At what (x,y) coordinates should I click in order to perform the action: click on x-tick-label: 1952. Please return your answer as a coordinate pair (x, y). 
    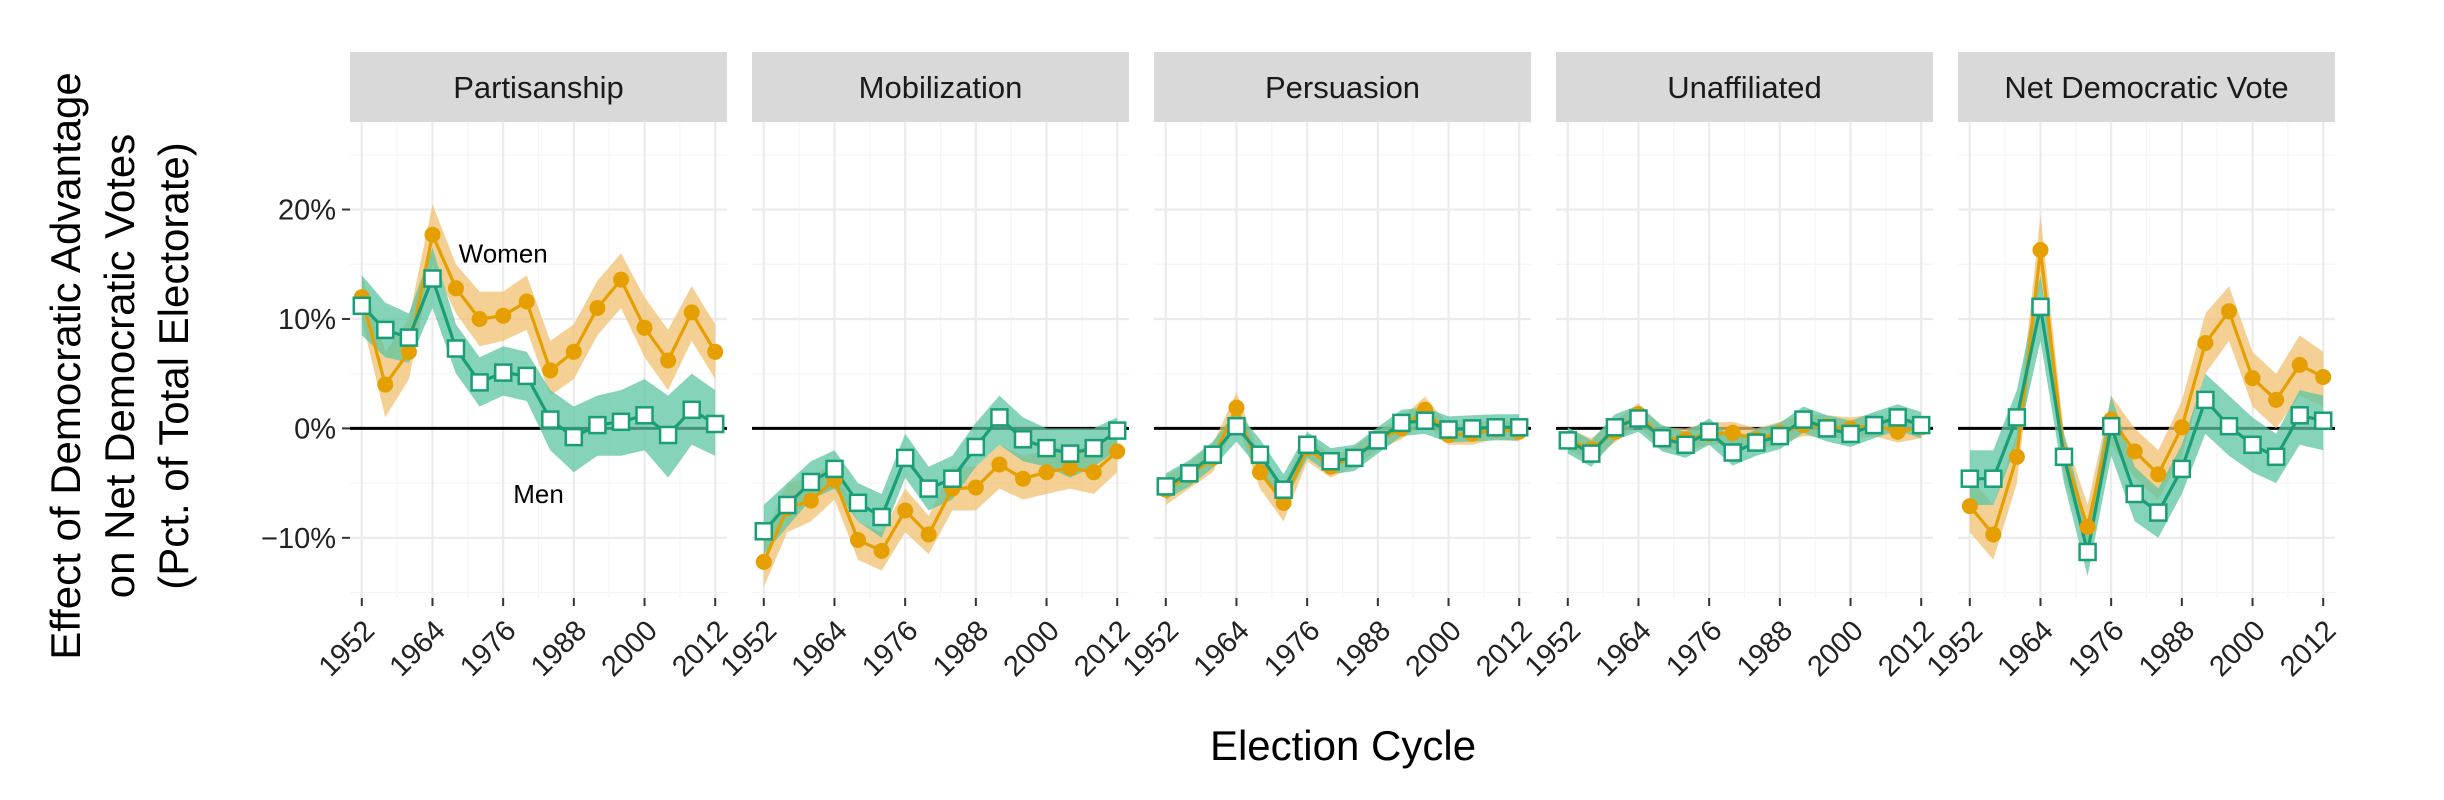
    Looking at the image, I should click on (749, 649).